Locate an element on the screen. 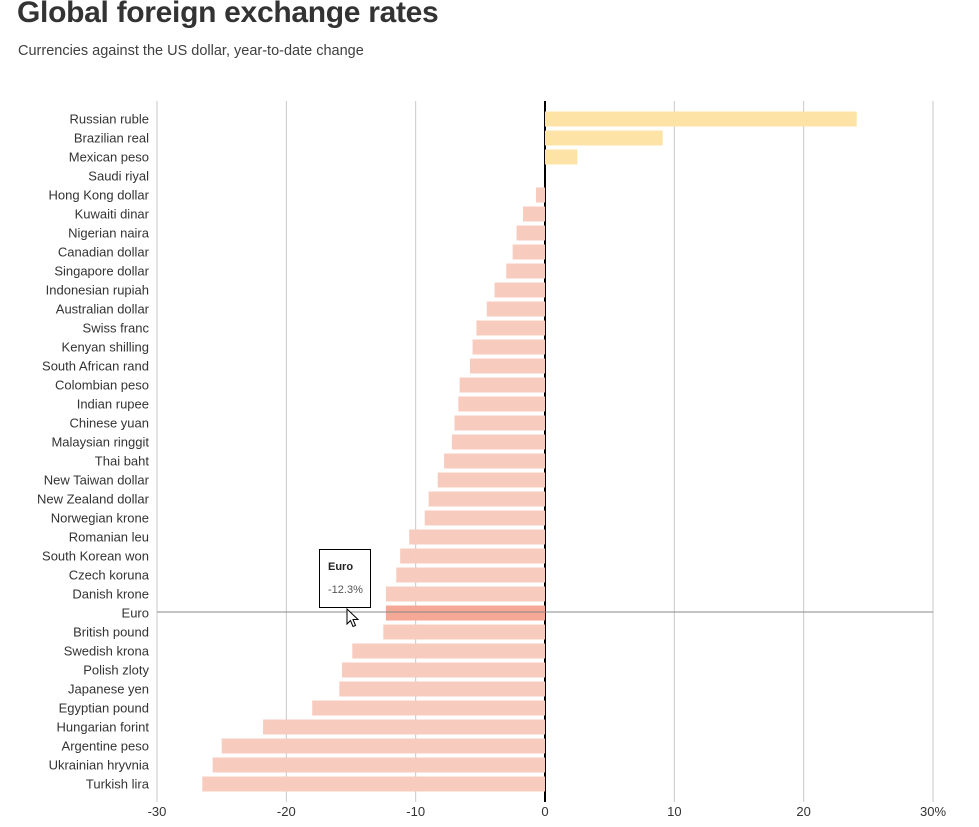  category-label: Canadian dollar is located at coordinates (104, 252).